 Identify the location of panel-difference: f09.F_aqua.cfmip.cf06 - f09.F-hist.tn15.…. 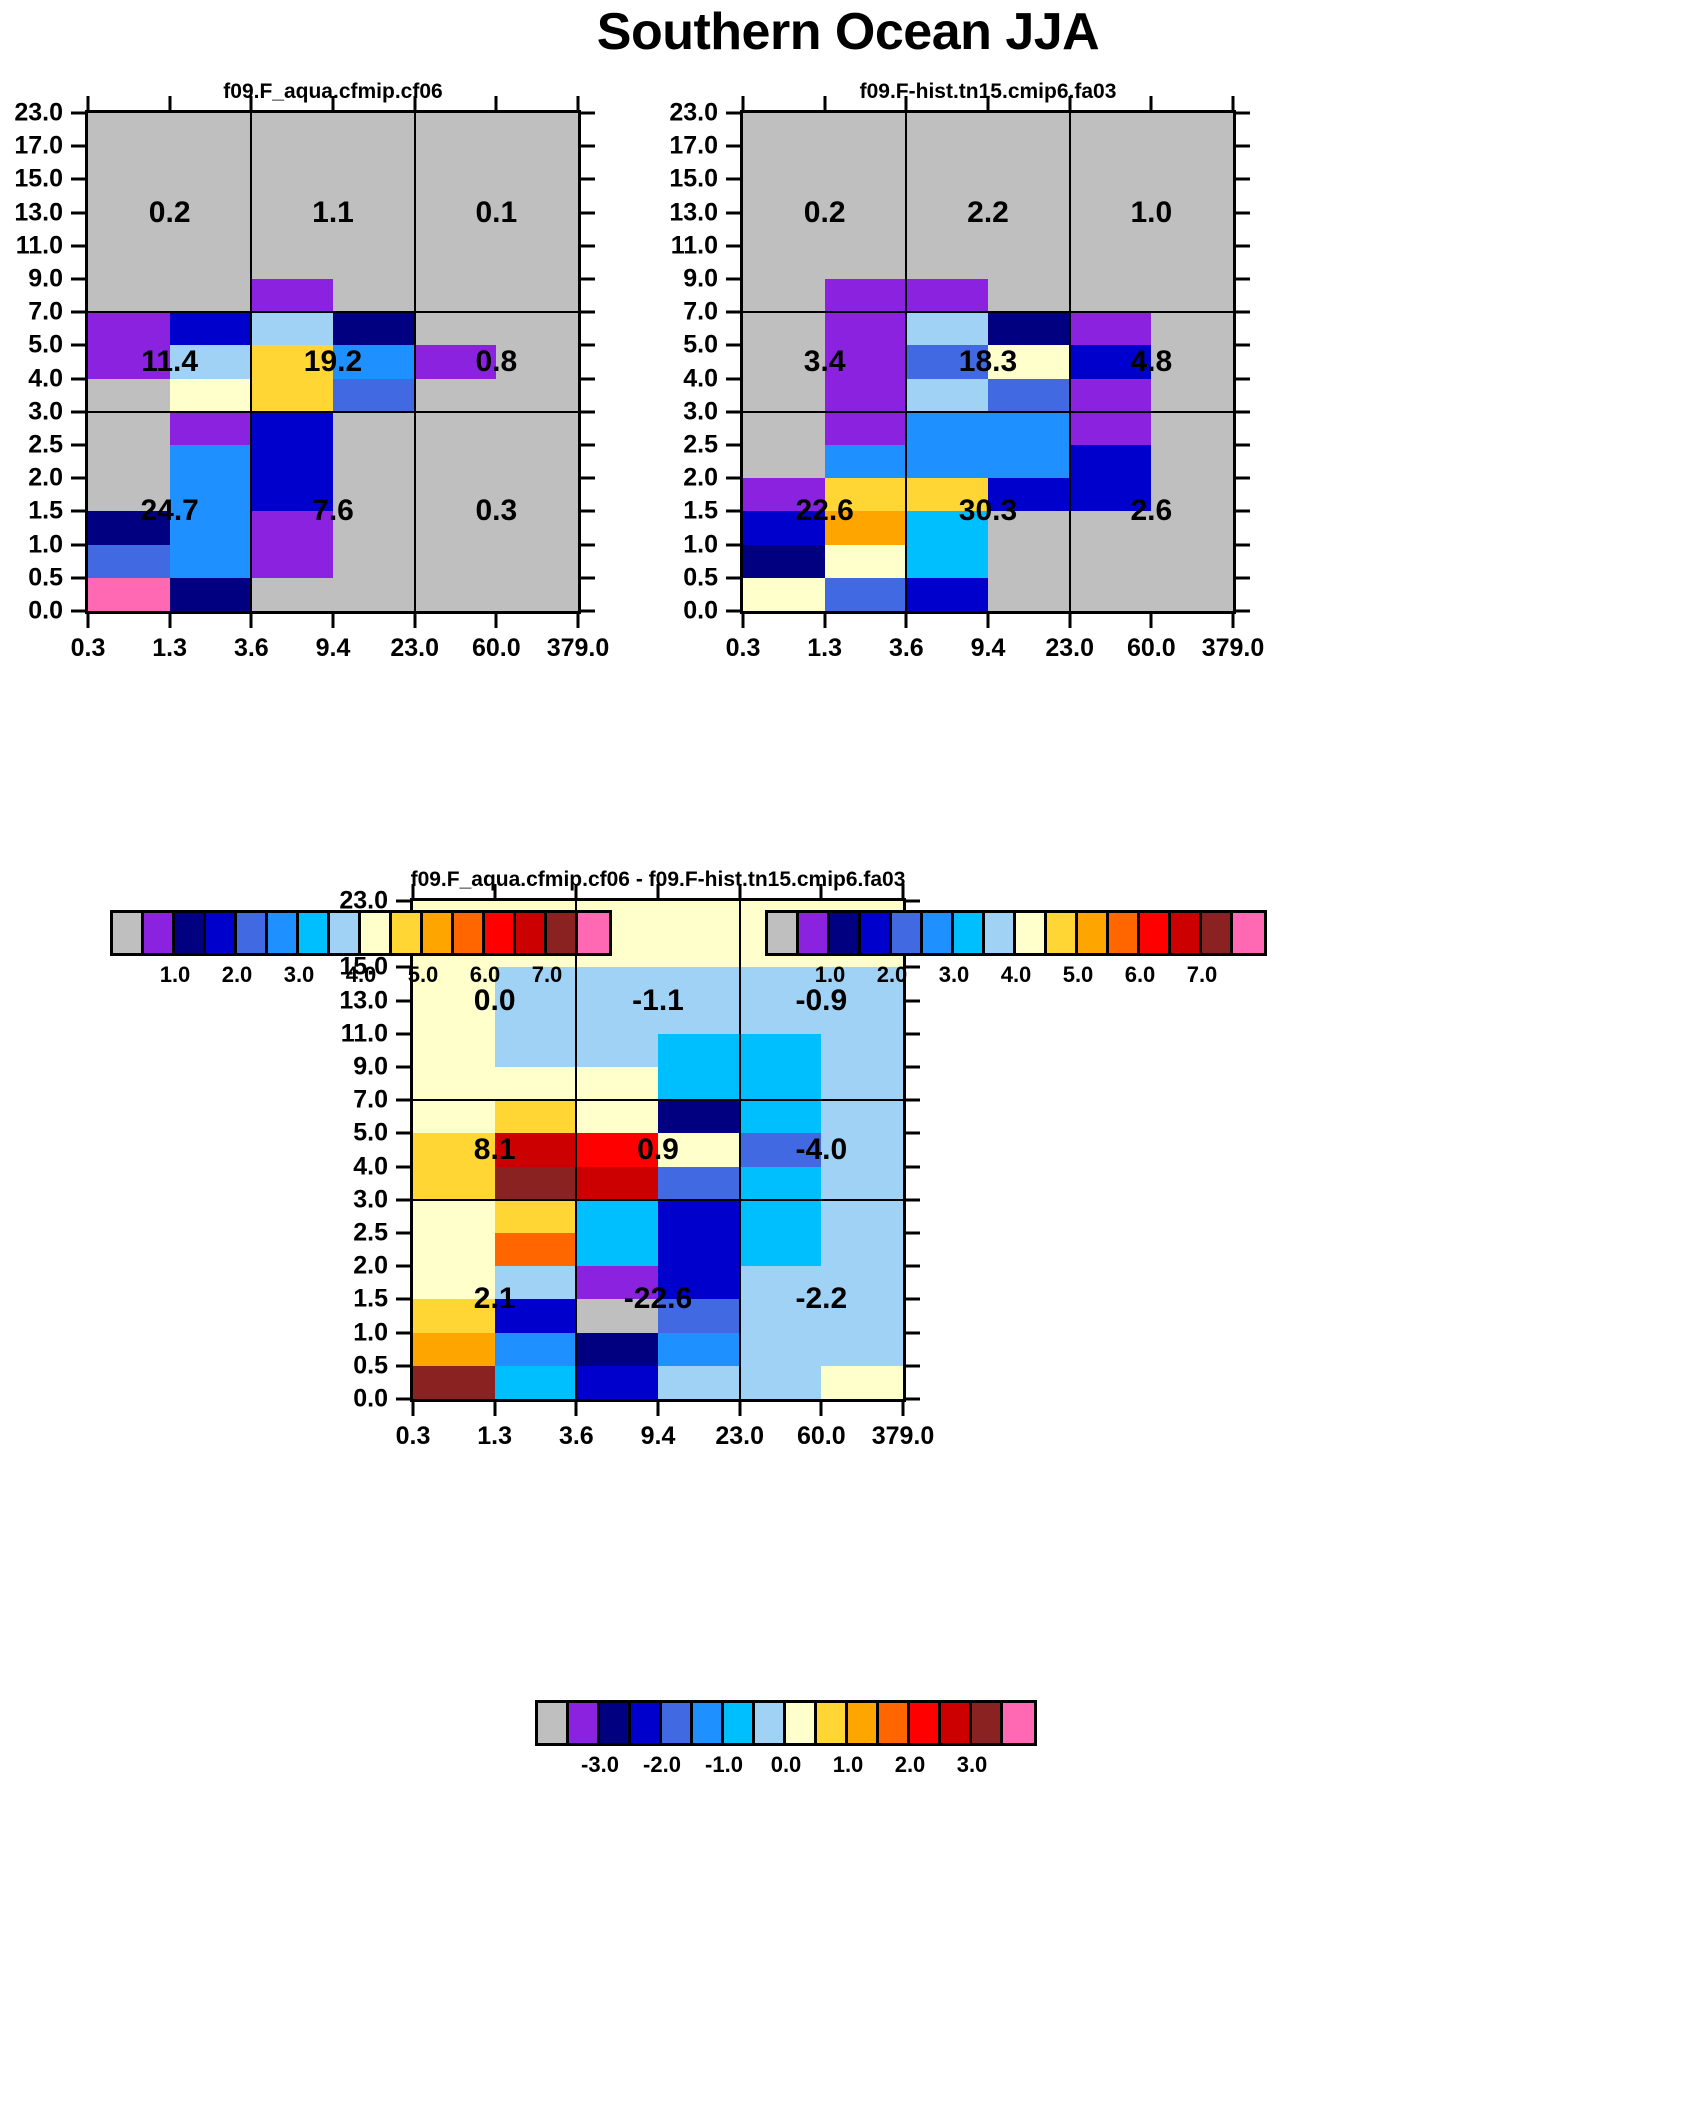
(636, 1159).